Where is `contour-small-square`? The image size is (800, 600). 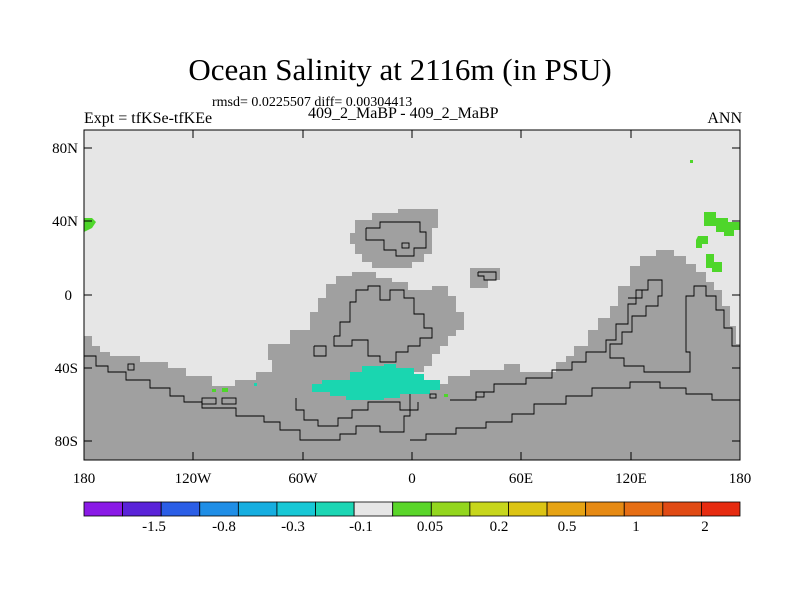
contour-small-square is located at coordinates (405, 245).